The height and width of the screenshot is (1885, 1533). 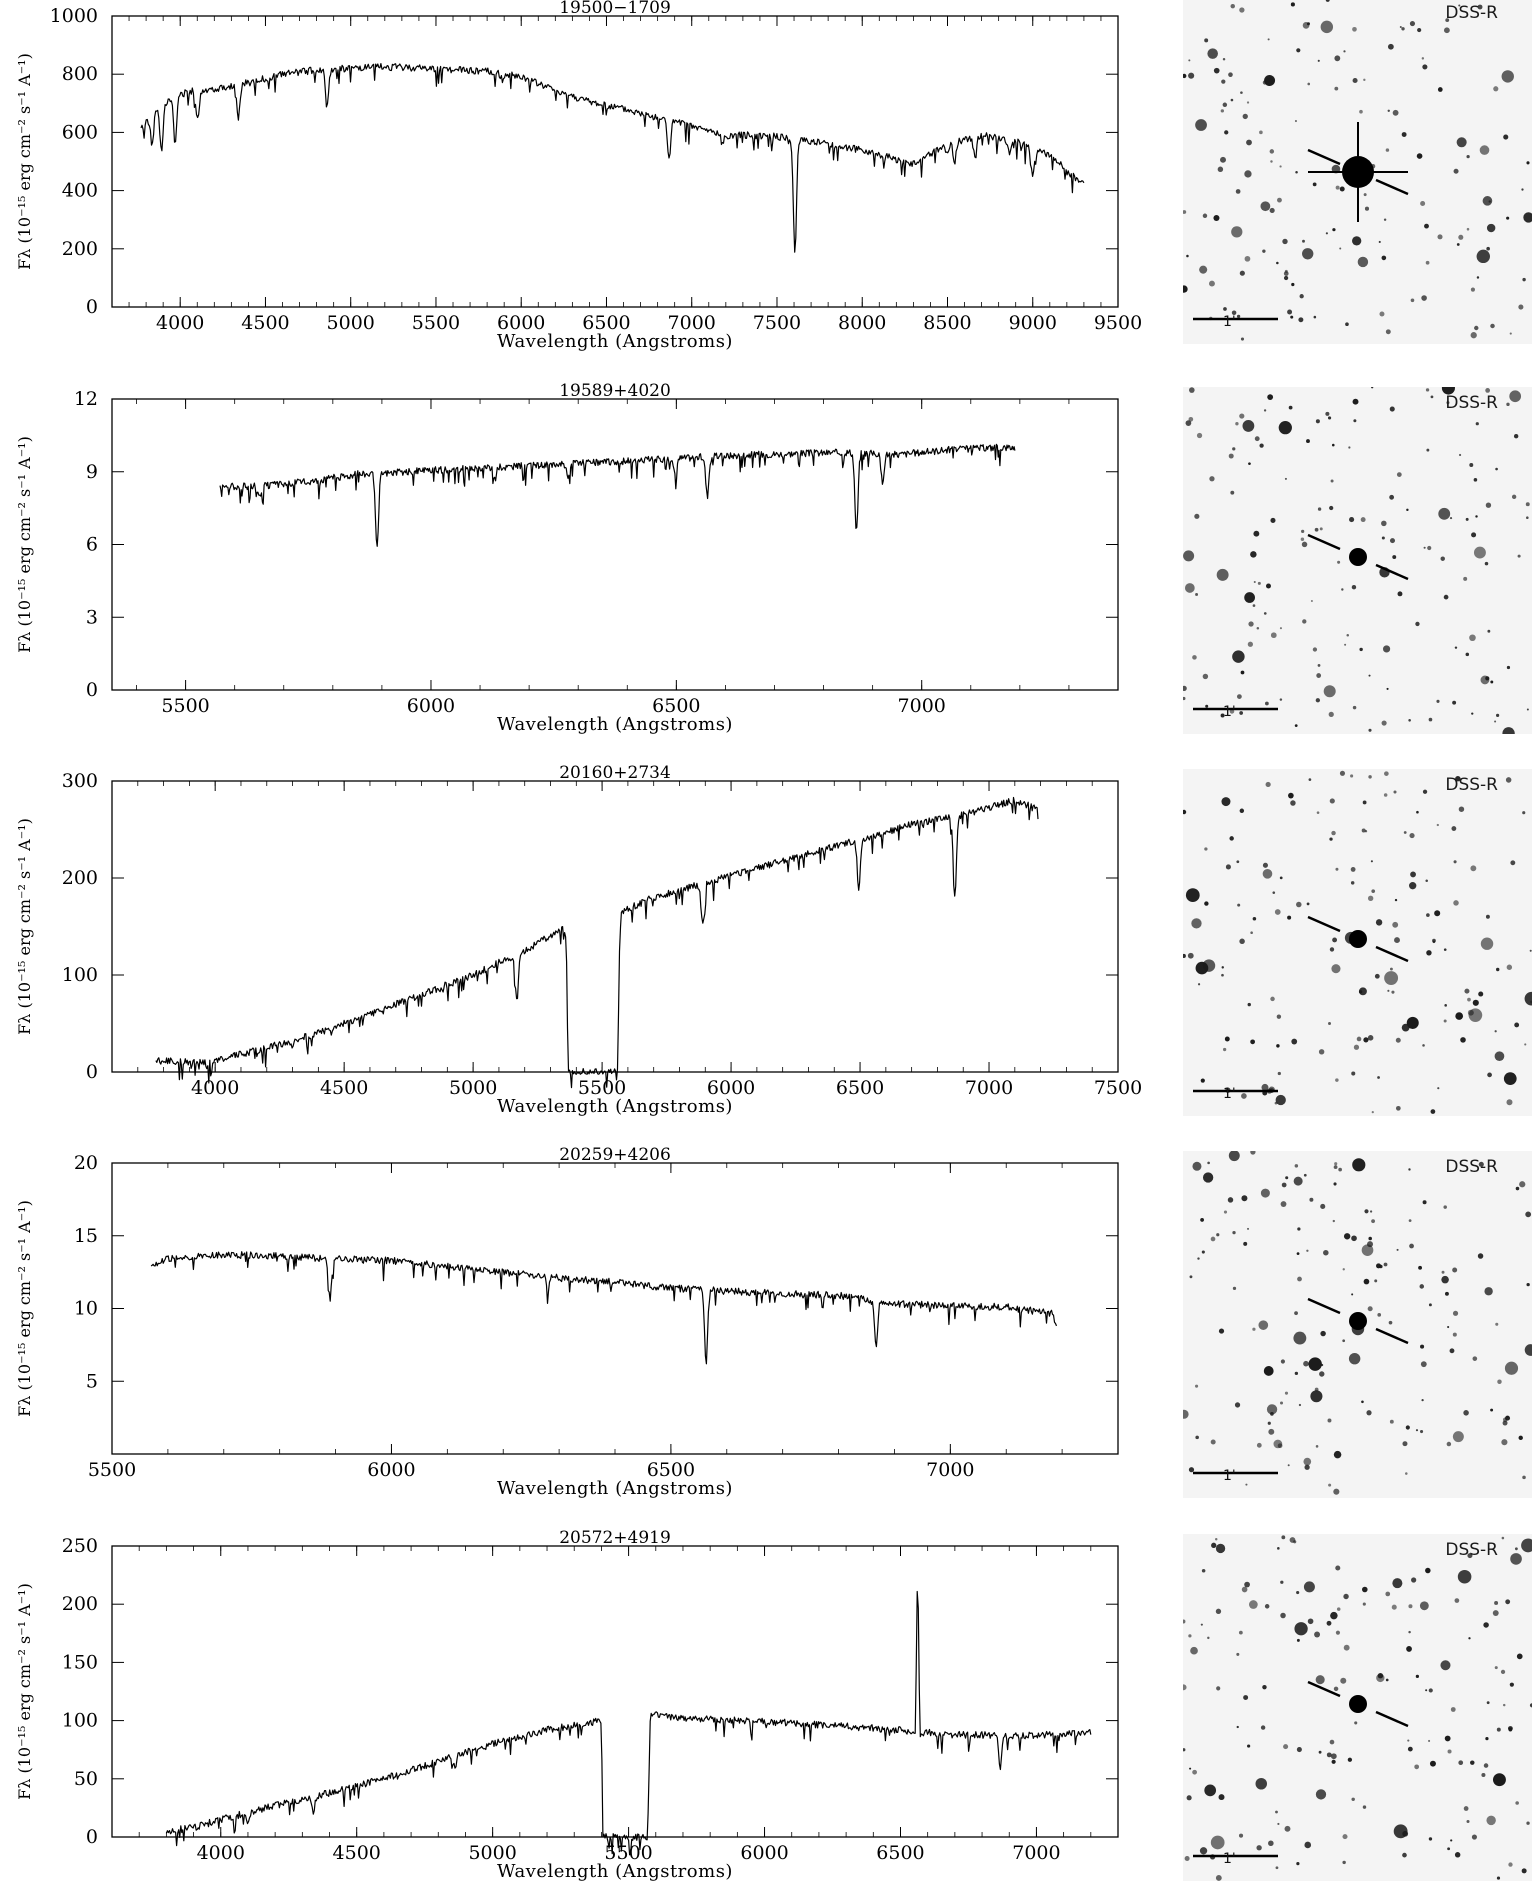 I want to click on x-axis-label: Wavelength (Angstroms), so click(x=615, y=1106).